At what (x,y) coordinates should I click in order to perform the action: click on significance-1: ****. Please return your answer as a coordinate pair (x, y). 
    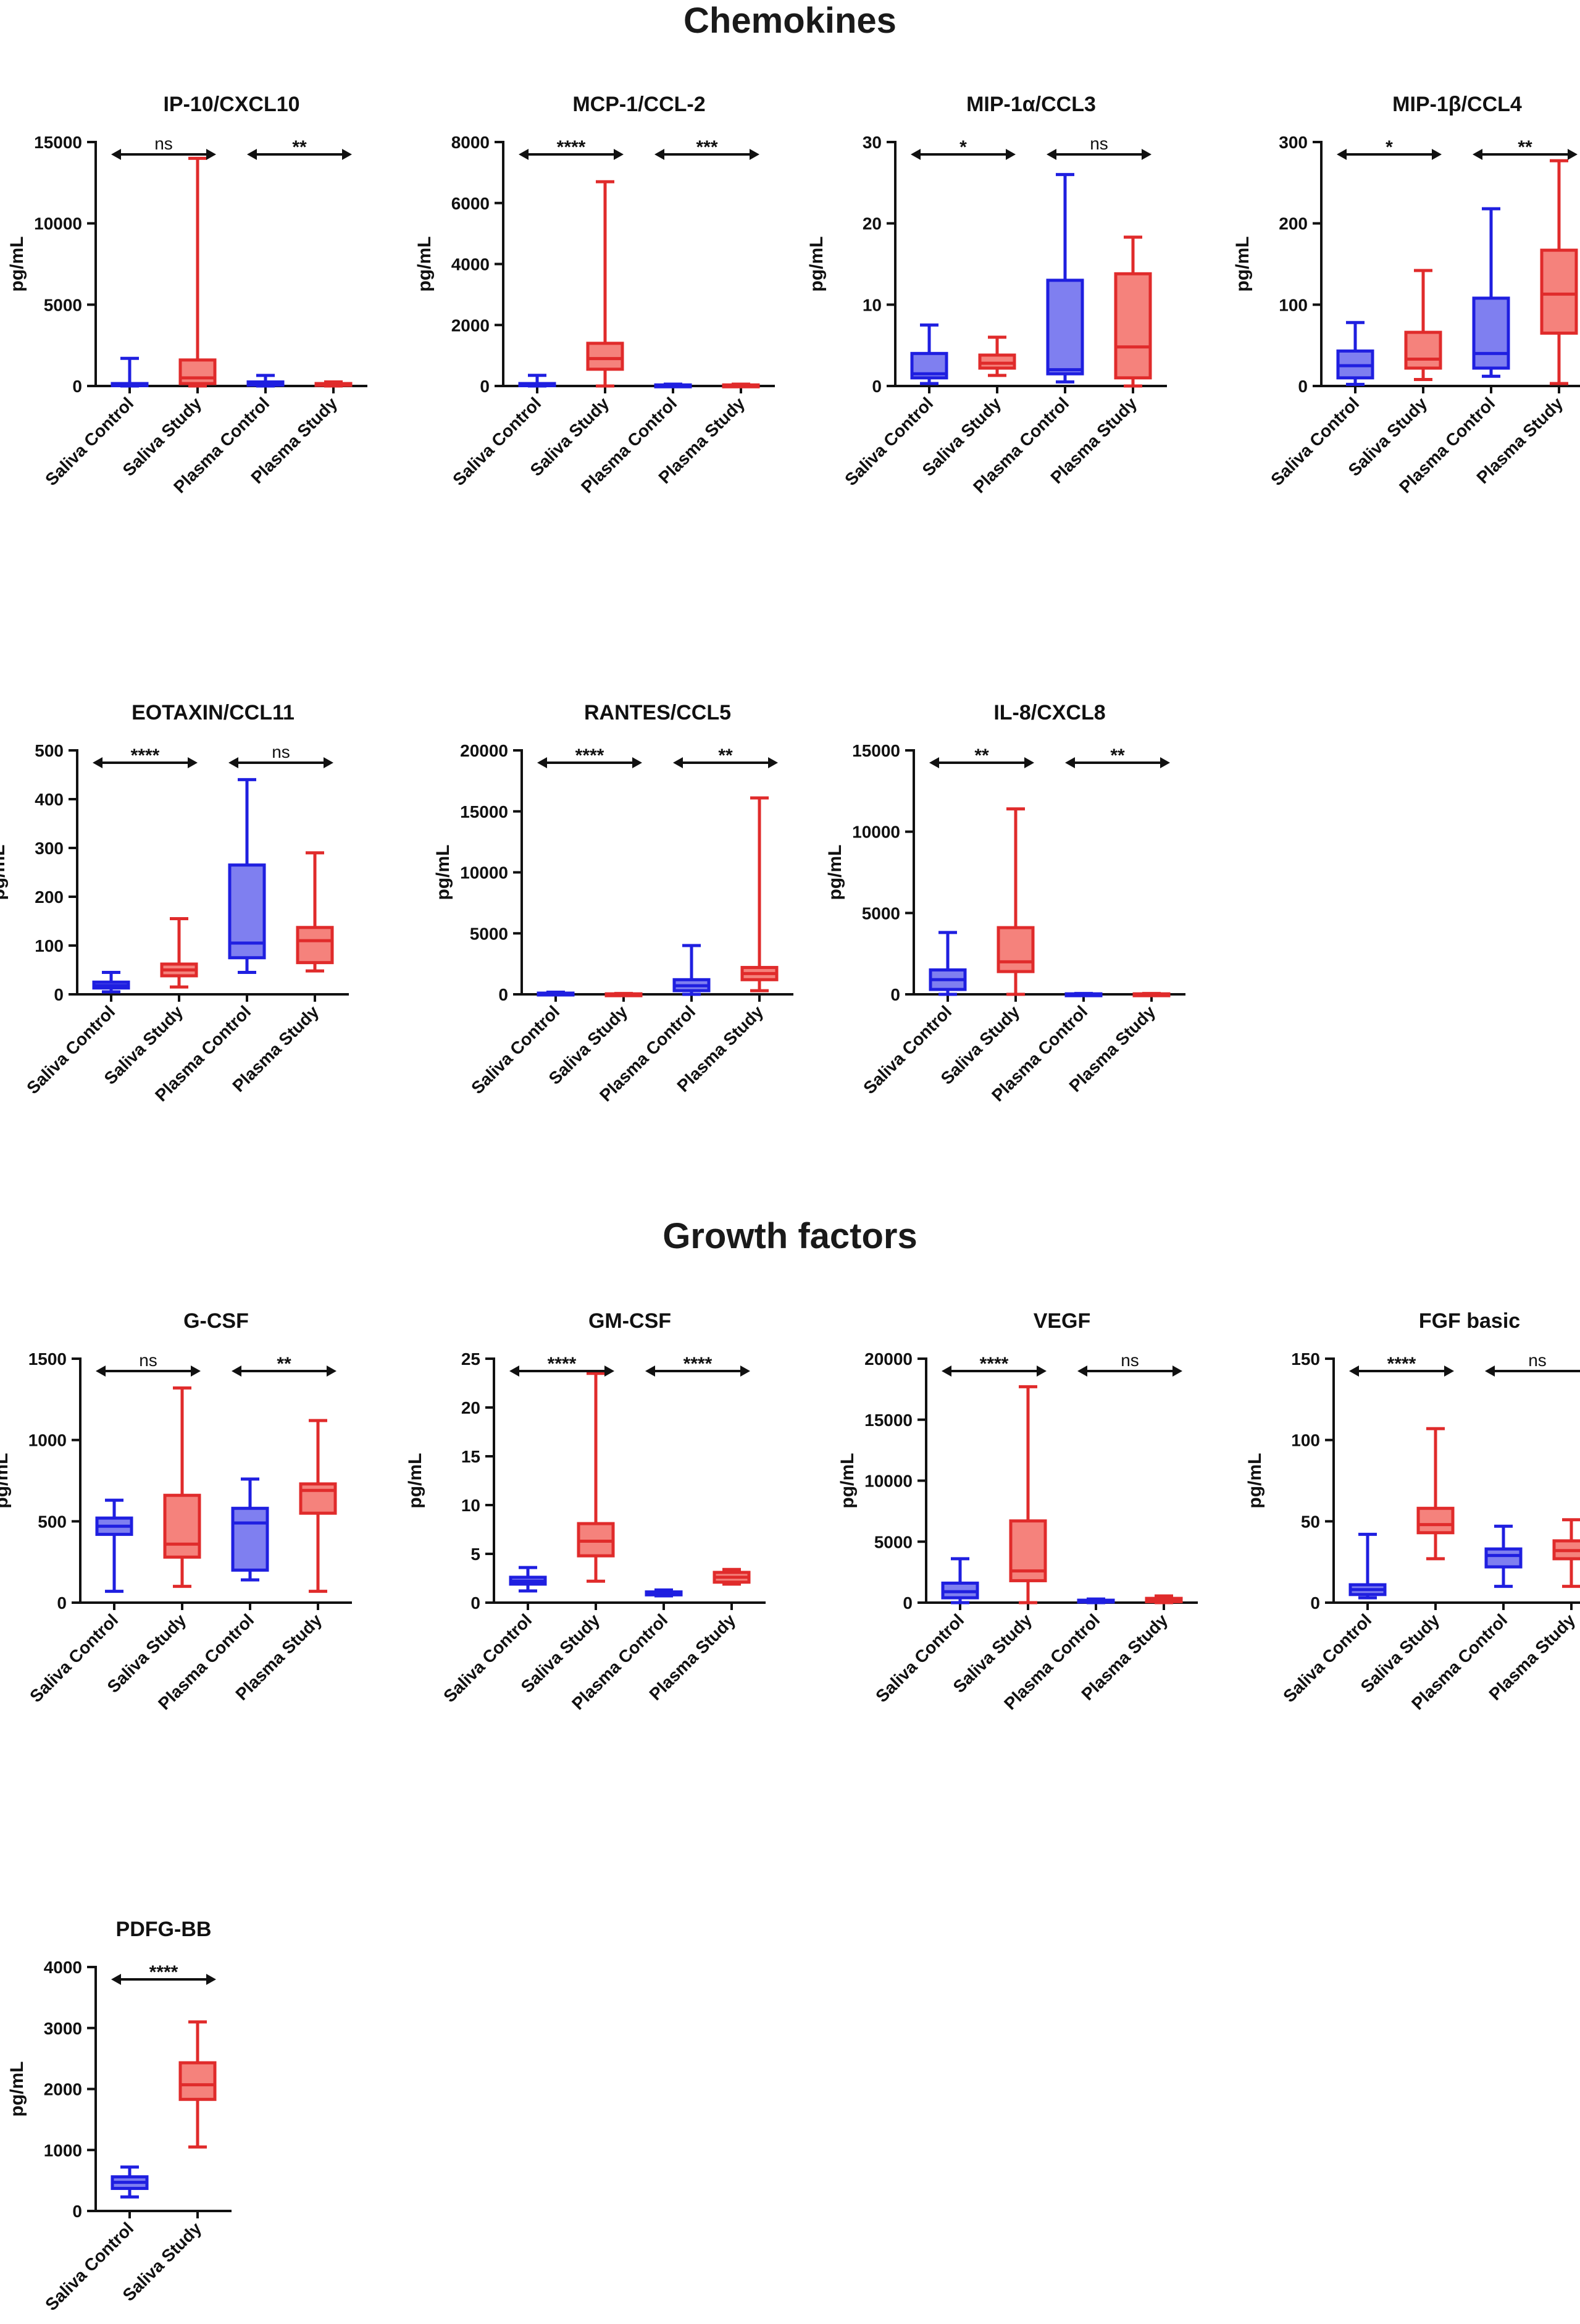
    Looking at the image, I should click on (697, 1365).